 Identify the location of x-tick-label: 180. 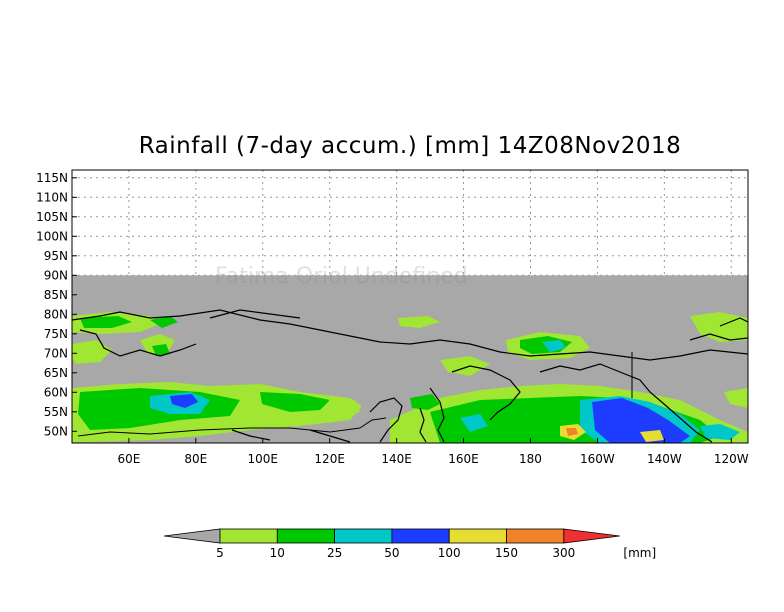
(530, 459).